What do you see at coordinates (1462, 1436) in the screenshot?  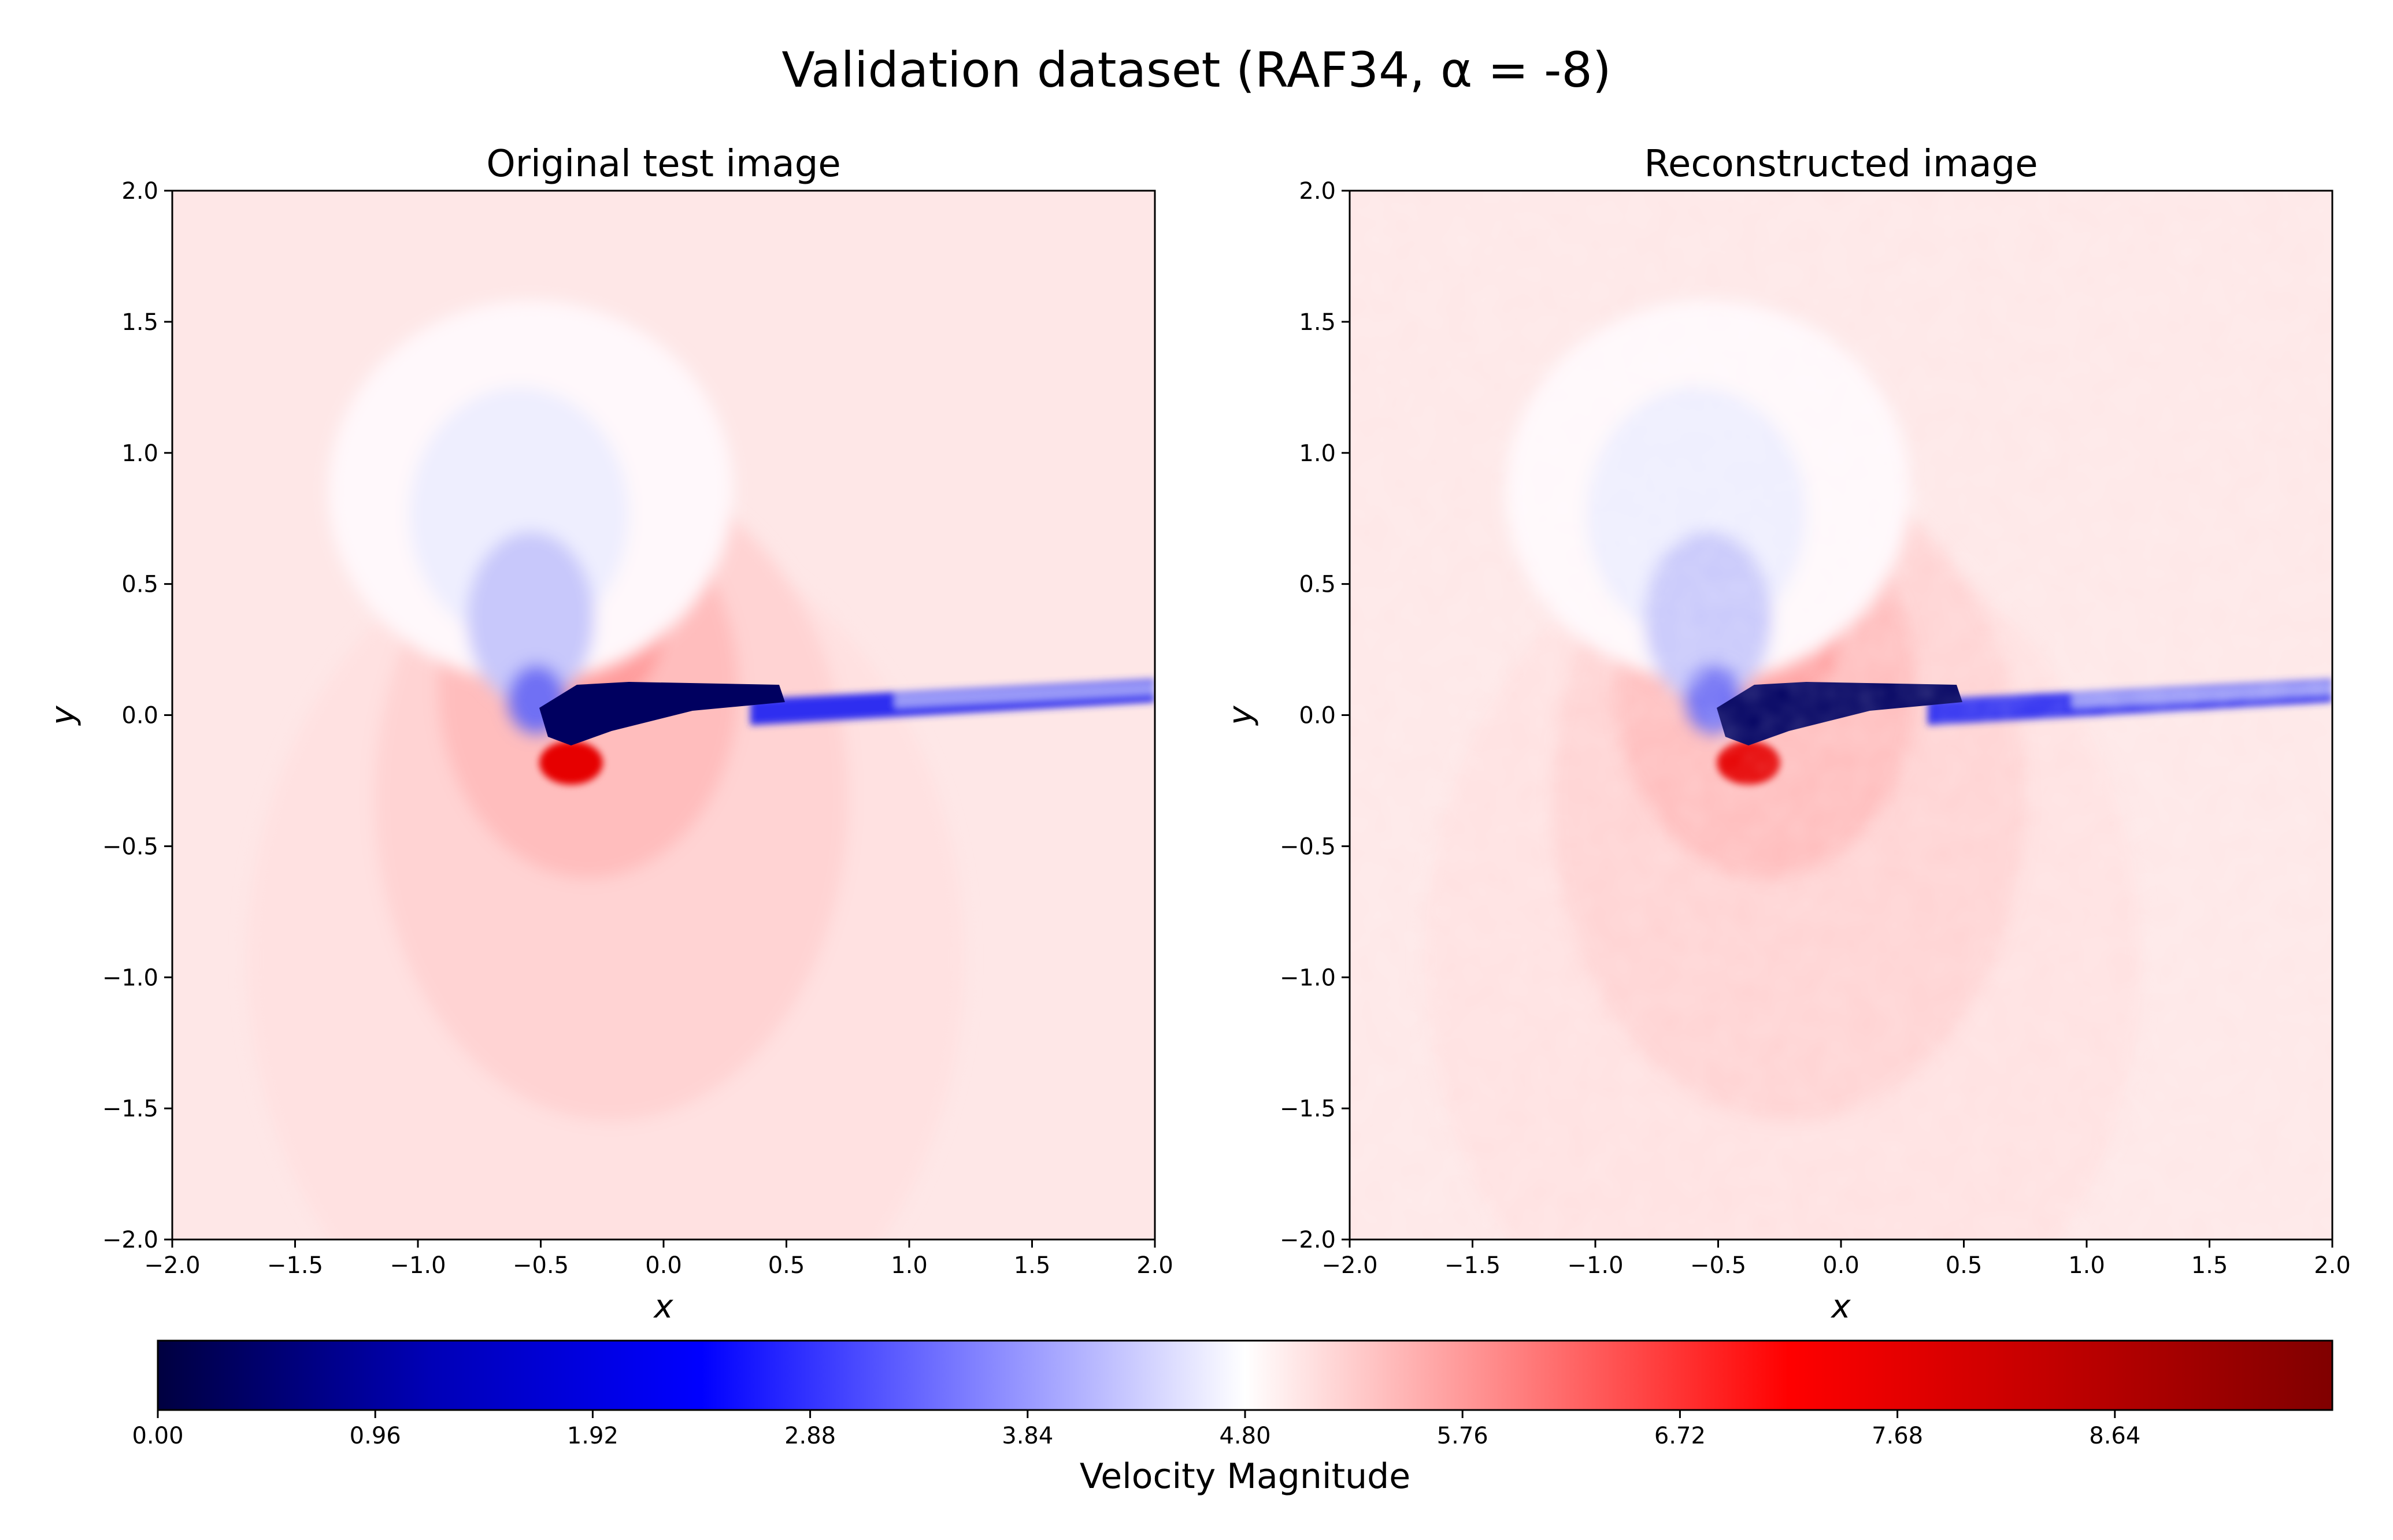 I see `colorbar-tick-label: 5.76` at bounding box center [1462, 1436].